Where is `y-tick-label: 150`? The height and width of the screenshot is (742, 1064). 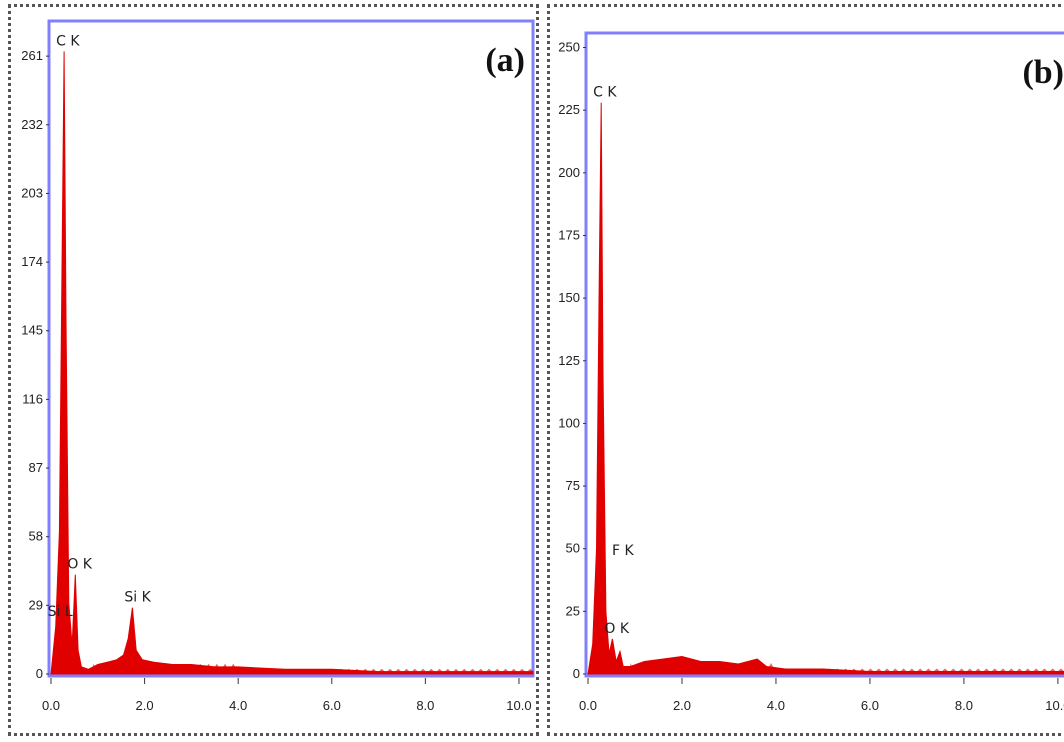 y-tick-label: 150 is located at coordinates (569, 297).